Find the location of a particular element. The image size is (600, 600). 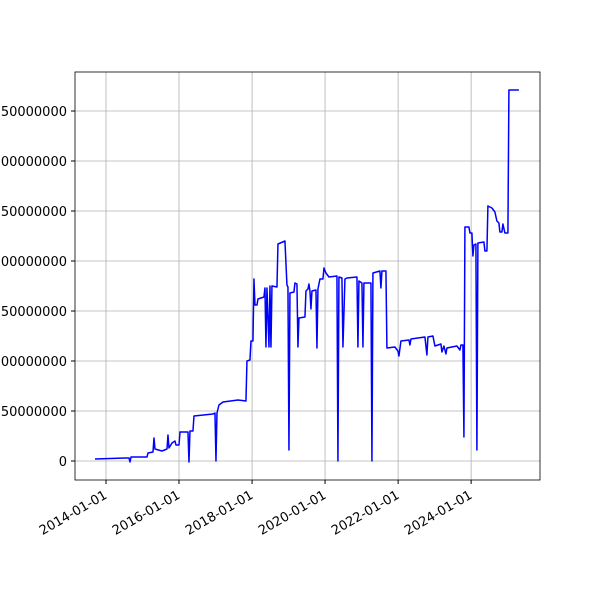

x-tick-label: 2014-01-01 is located at coordinates (73, 513).